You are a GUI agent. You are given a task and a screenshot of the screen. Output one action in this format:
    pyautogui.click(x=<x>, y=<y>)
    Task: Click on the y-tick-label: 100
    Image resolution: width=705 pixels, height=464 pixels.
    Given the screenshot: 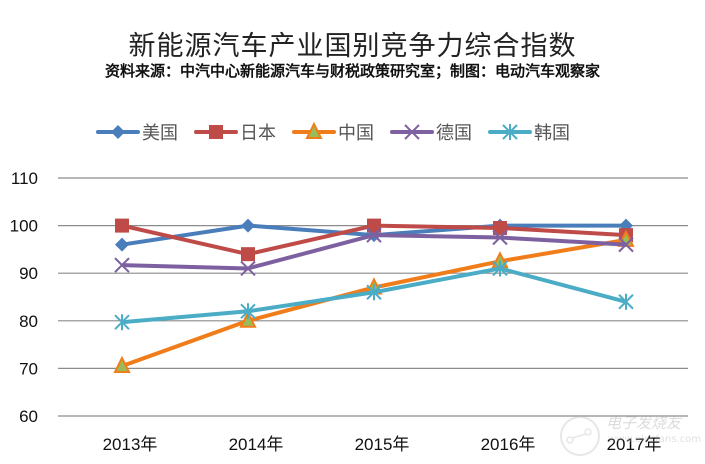 What is the action you would take?
    pyautogui.click(x=24, y=226)
    